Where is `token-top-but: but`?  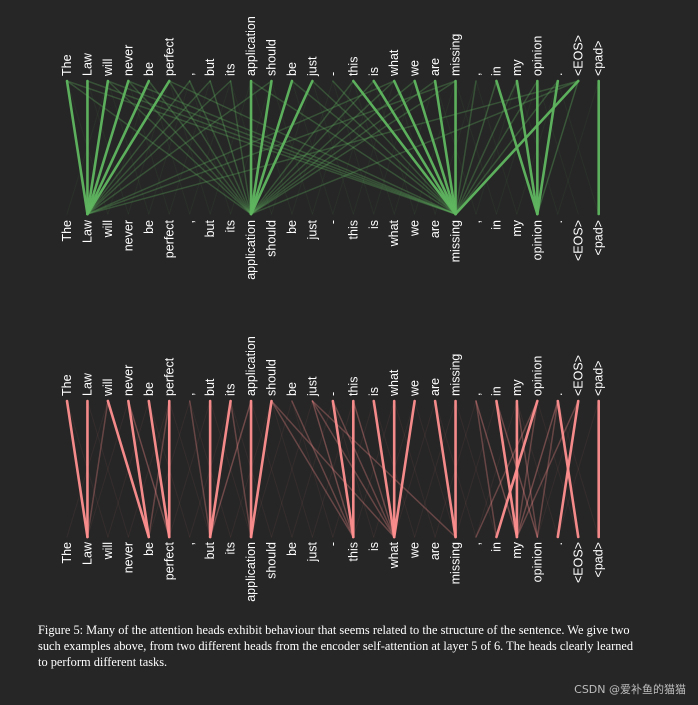 token-top-but: but is located at coordinates (210, 67).